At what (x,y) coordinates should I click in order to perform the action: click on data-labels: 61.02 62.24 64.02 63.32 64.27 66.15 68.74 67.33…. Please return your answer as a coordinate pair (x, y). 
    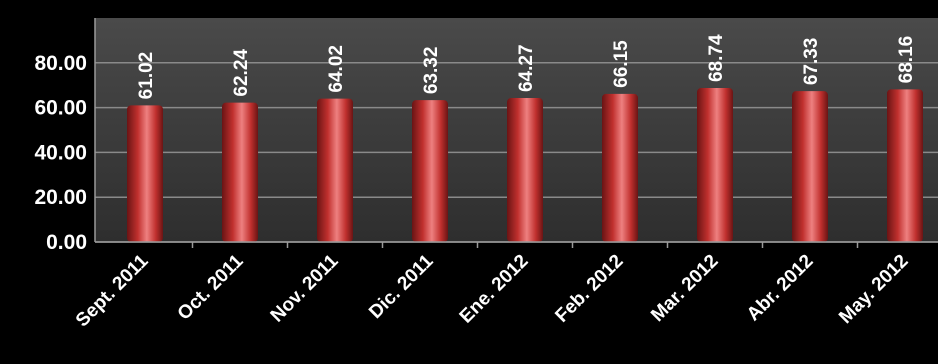
    Looking at the image, I should click on (526, 66).